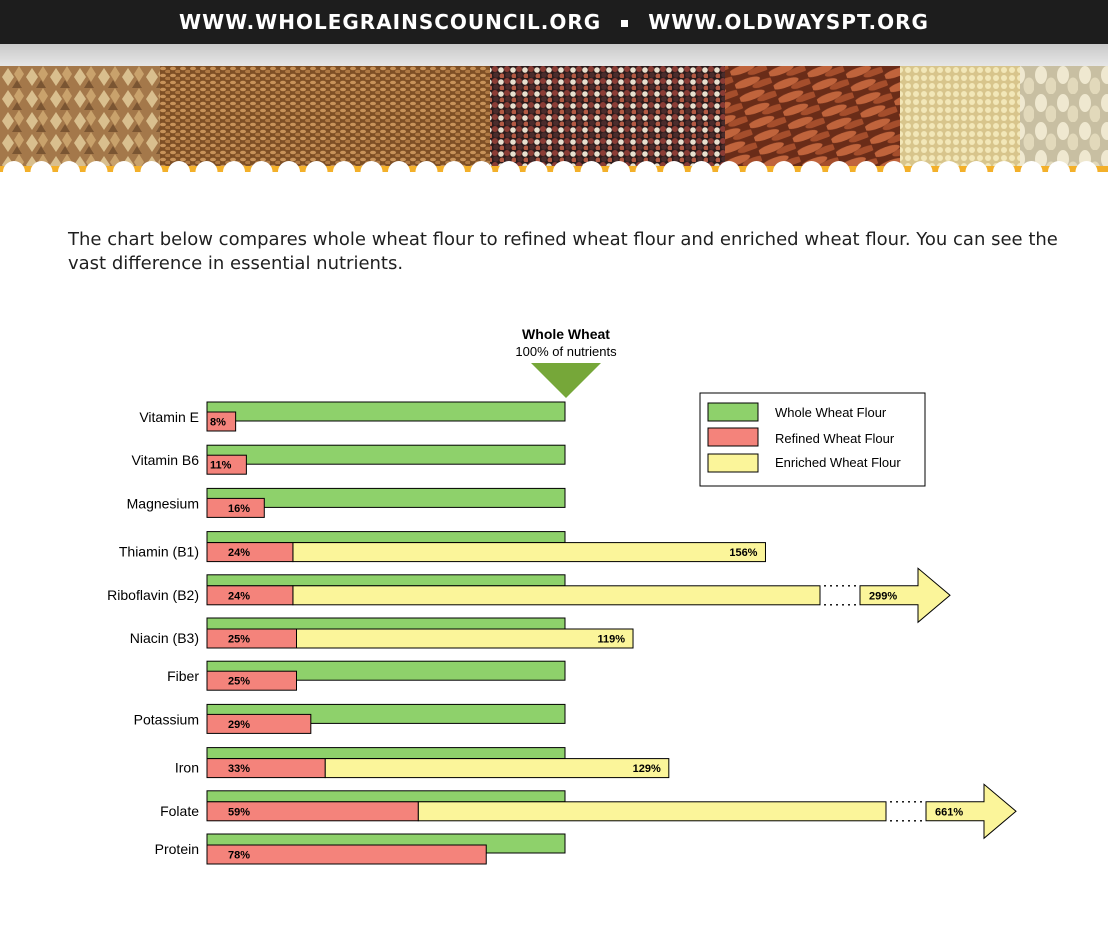 This screenshot has width=1108, height=928. What do you see at coordinates (163, 503) in the screenshot?
I see `category-label: Magnesium` at bounding box center [163, 503].